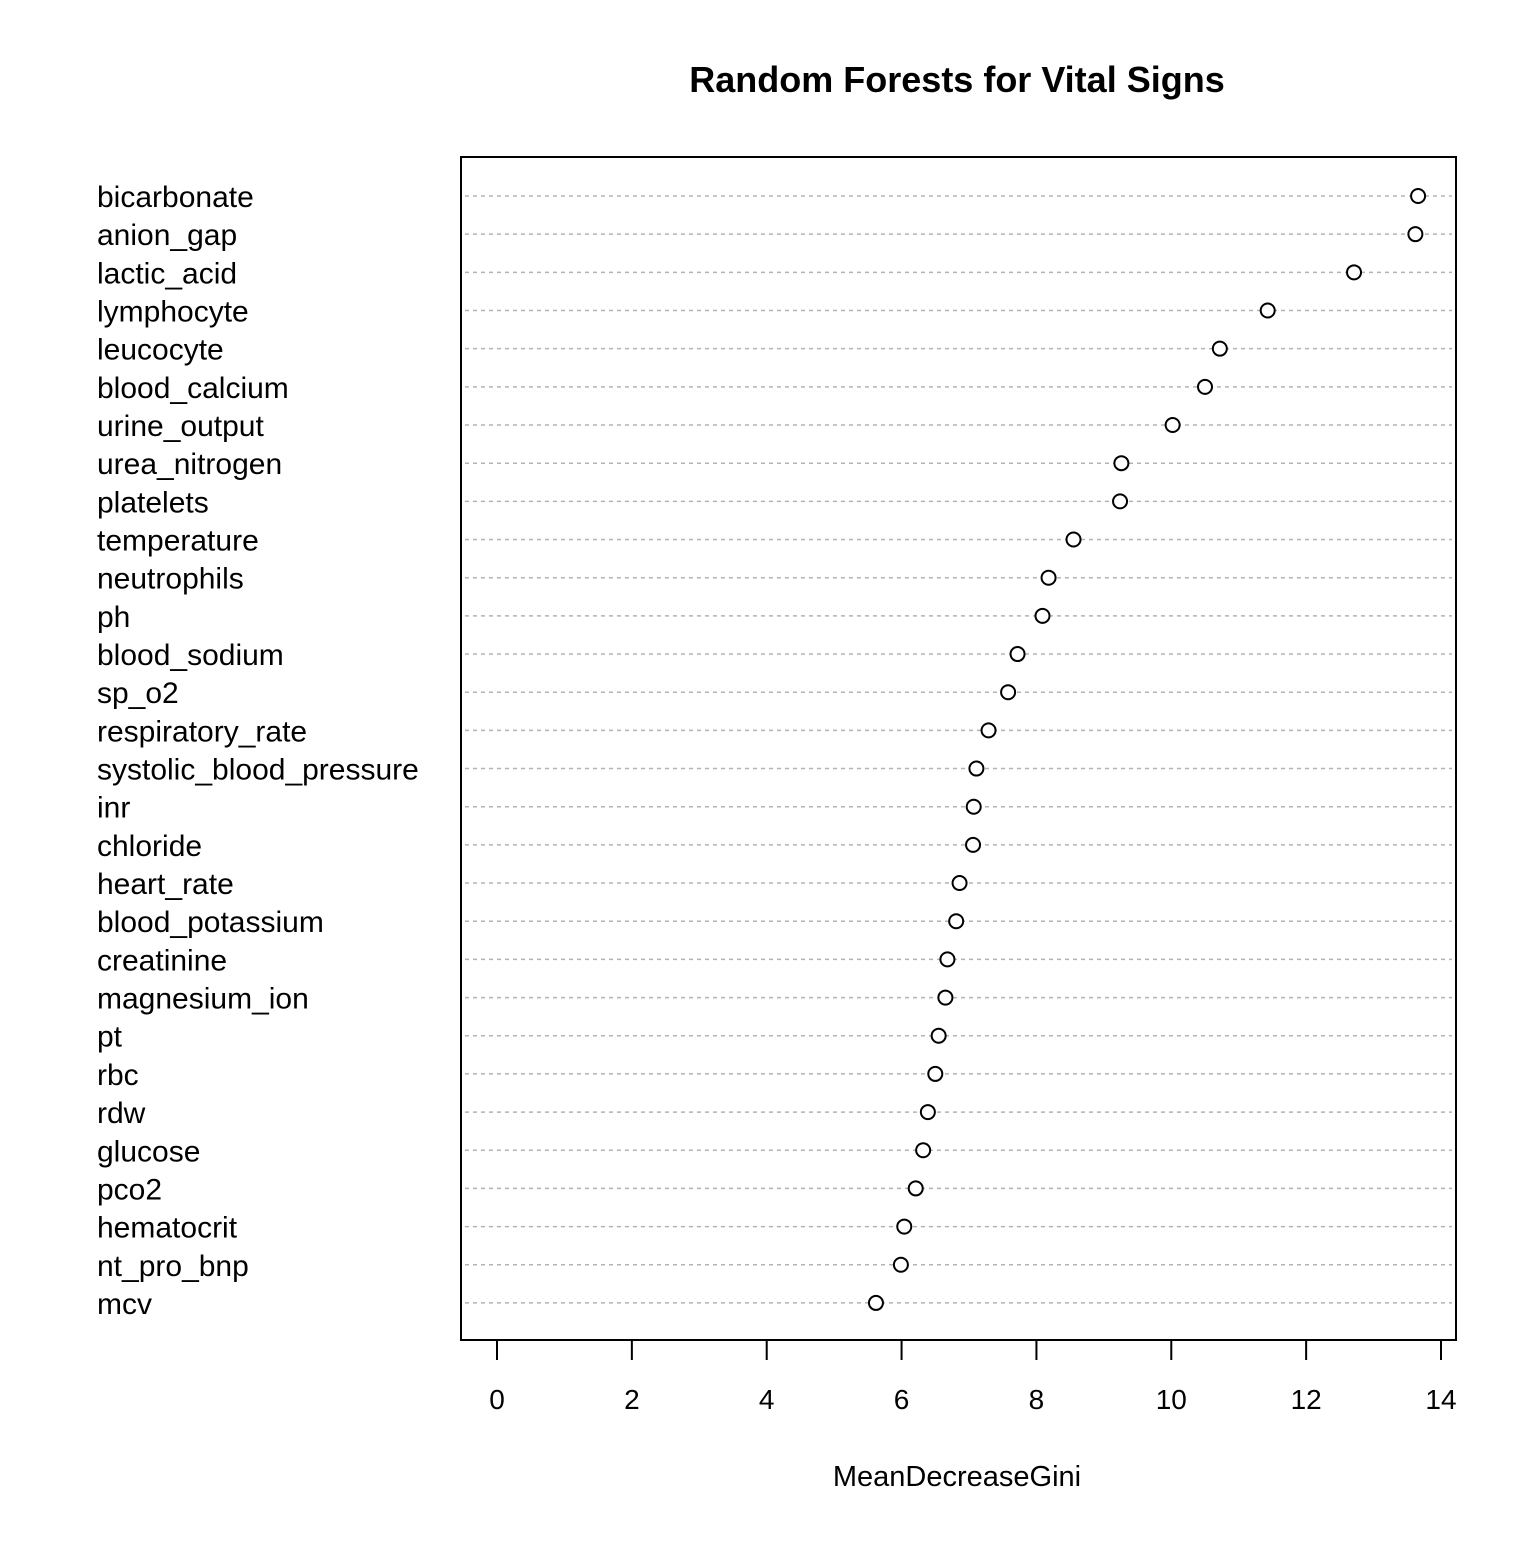  I want to click on category-label: hematocrit, so click(167, 1228).